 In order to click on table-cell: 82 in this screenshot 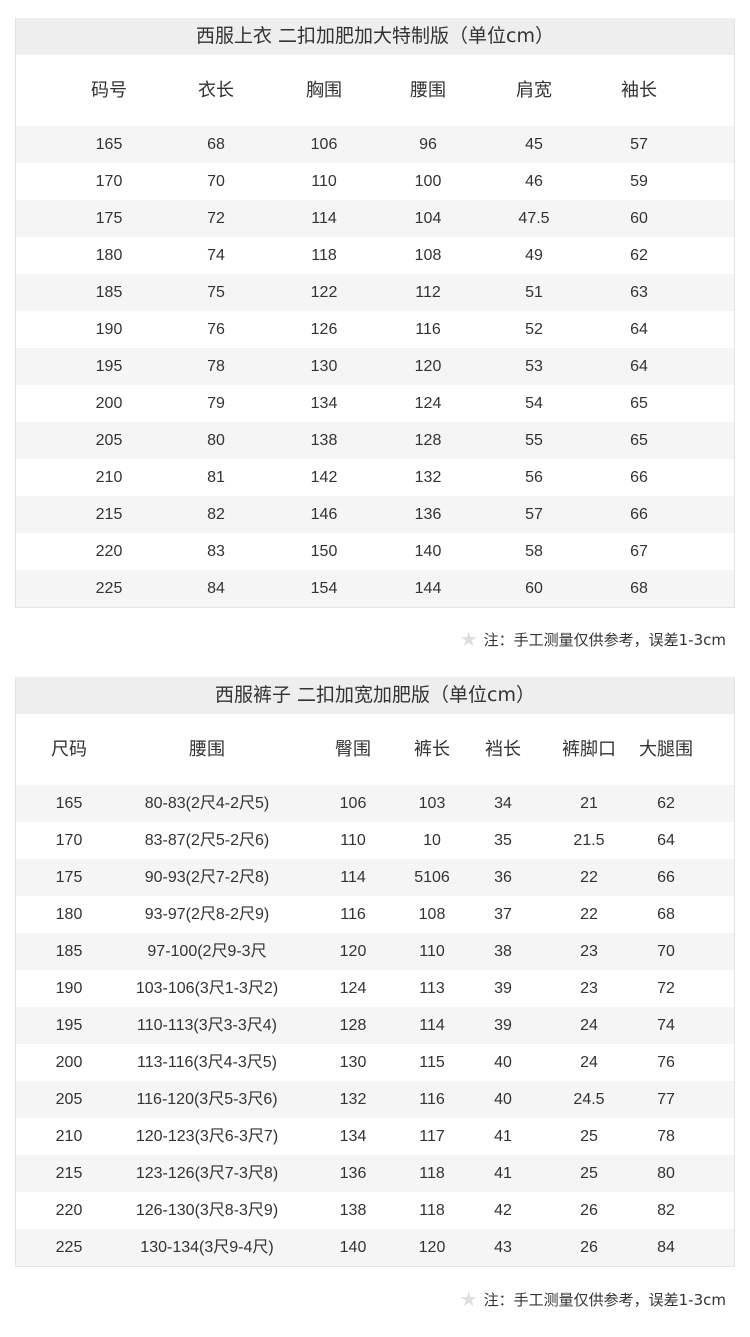, I will do `click(666, 1210)`.